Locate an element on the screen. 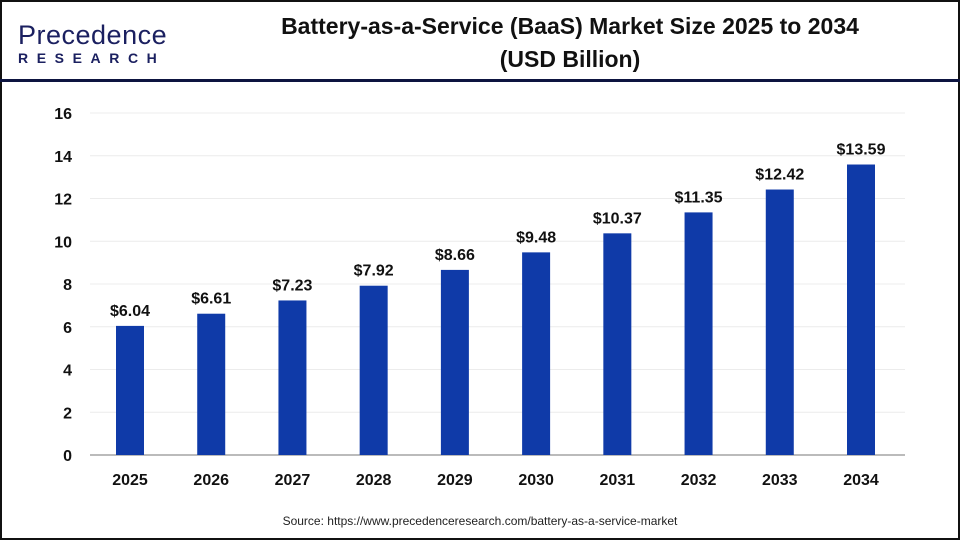 The height and width of the screenshot is (540, 960). x-tick-label: 2030 is located at coordinates (536, 480).